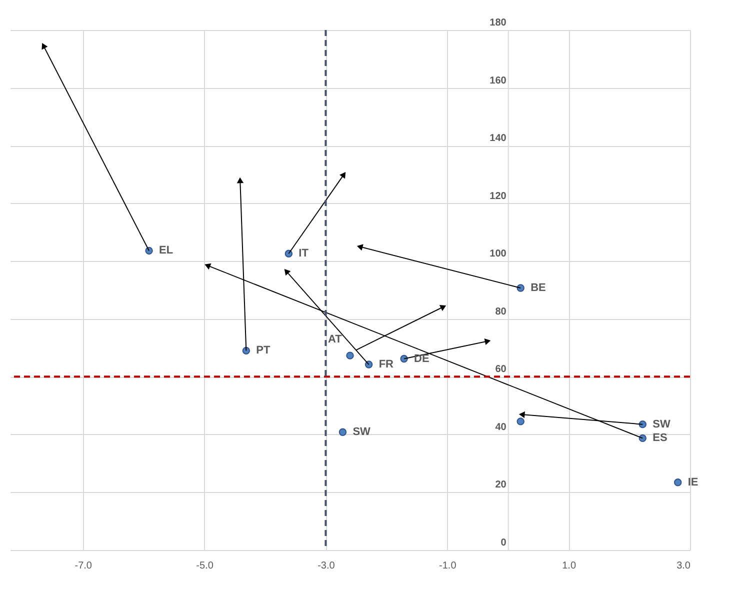  Describe the element at coordinates (538, 288) in the screenshot. I see `annotation: BE` at that location.